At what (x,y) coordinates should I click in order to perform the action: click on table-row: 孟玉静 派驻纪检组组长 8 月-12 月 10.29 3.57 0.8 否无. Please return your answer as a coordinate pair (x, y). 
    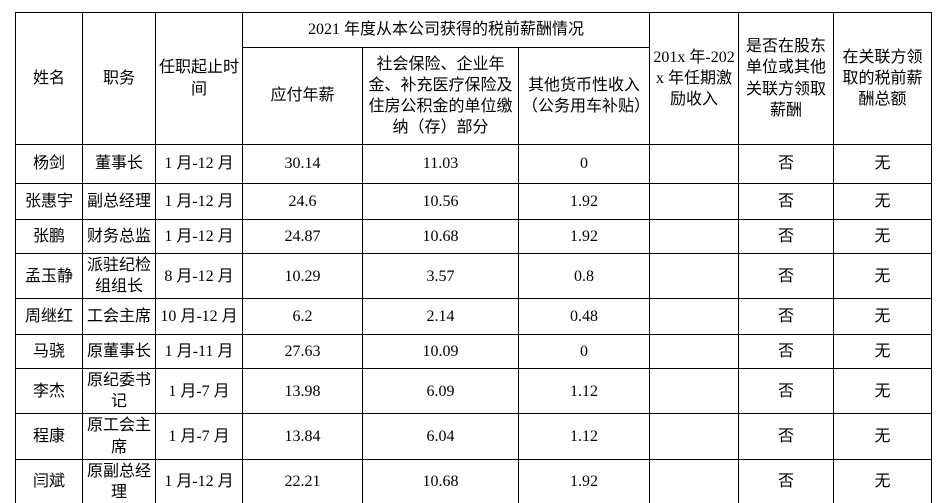
    Looking at the image, I should click on (474, 276).